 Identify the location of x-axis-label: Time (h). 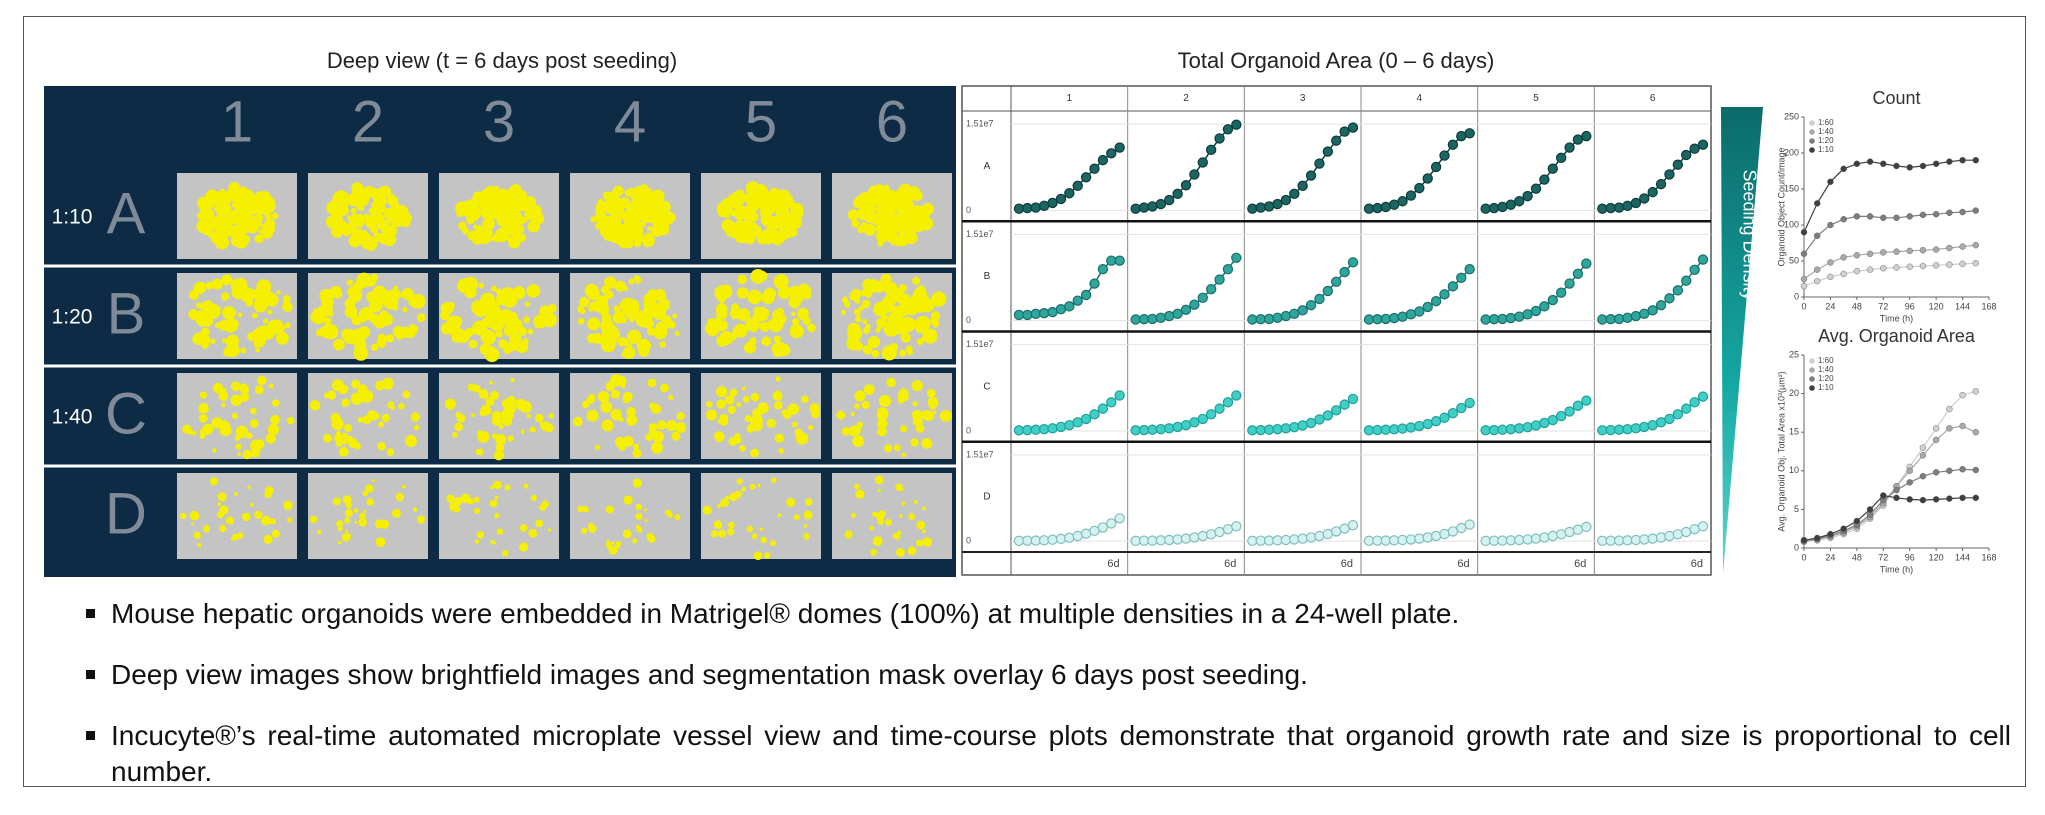
(1896, 569).